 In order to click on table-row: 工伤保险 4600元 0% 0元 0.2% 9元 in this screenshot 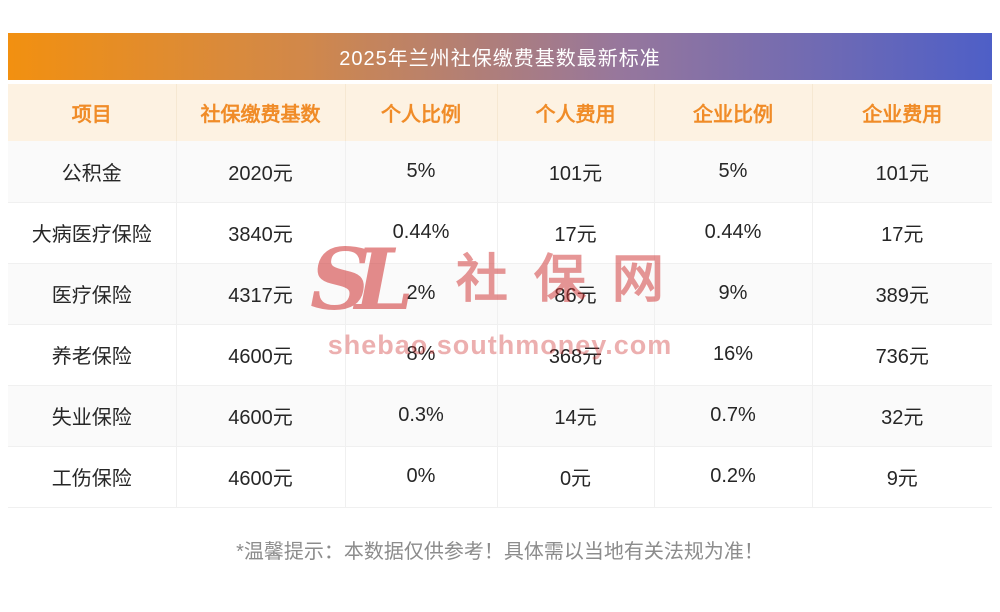, I will do `click(500, 476)`.